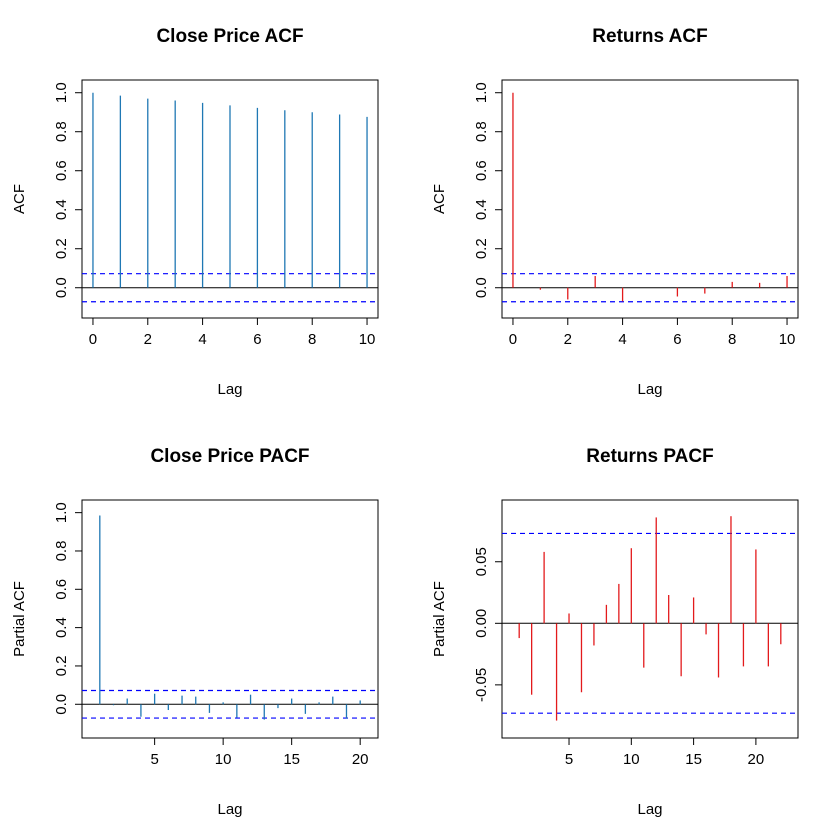  I want to click on chart-title: Returns ACF, so click(649, 36).